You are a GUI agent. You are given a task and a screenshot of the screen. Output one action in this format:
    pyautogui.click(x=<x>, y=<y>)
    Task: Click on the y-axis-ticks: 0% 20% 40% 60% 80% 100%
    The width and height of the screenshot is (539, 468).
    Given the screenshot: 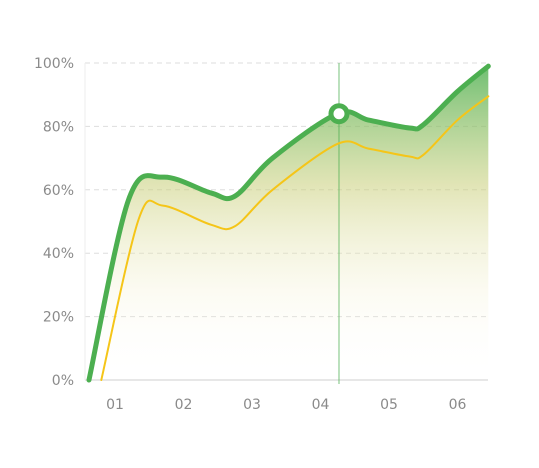 What is the action you would take?
    pyautogui.click(x=54, y=222)
    